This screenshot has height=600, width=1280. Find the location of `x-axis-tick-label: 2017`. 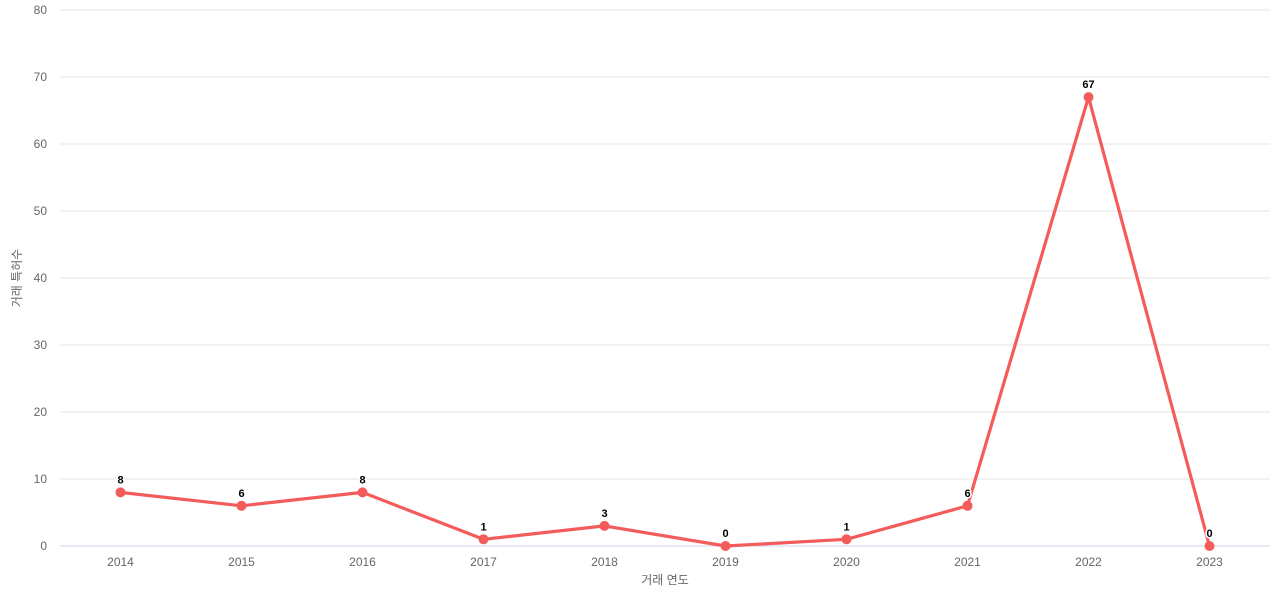

x-axis-tick-label: 2017 is located at coordinates (483, 562).